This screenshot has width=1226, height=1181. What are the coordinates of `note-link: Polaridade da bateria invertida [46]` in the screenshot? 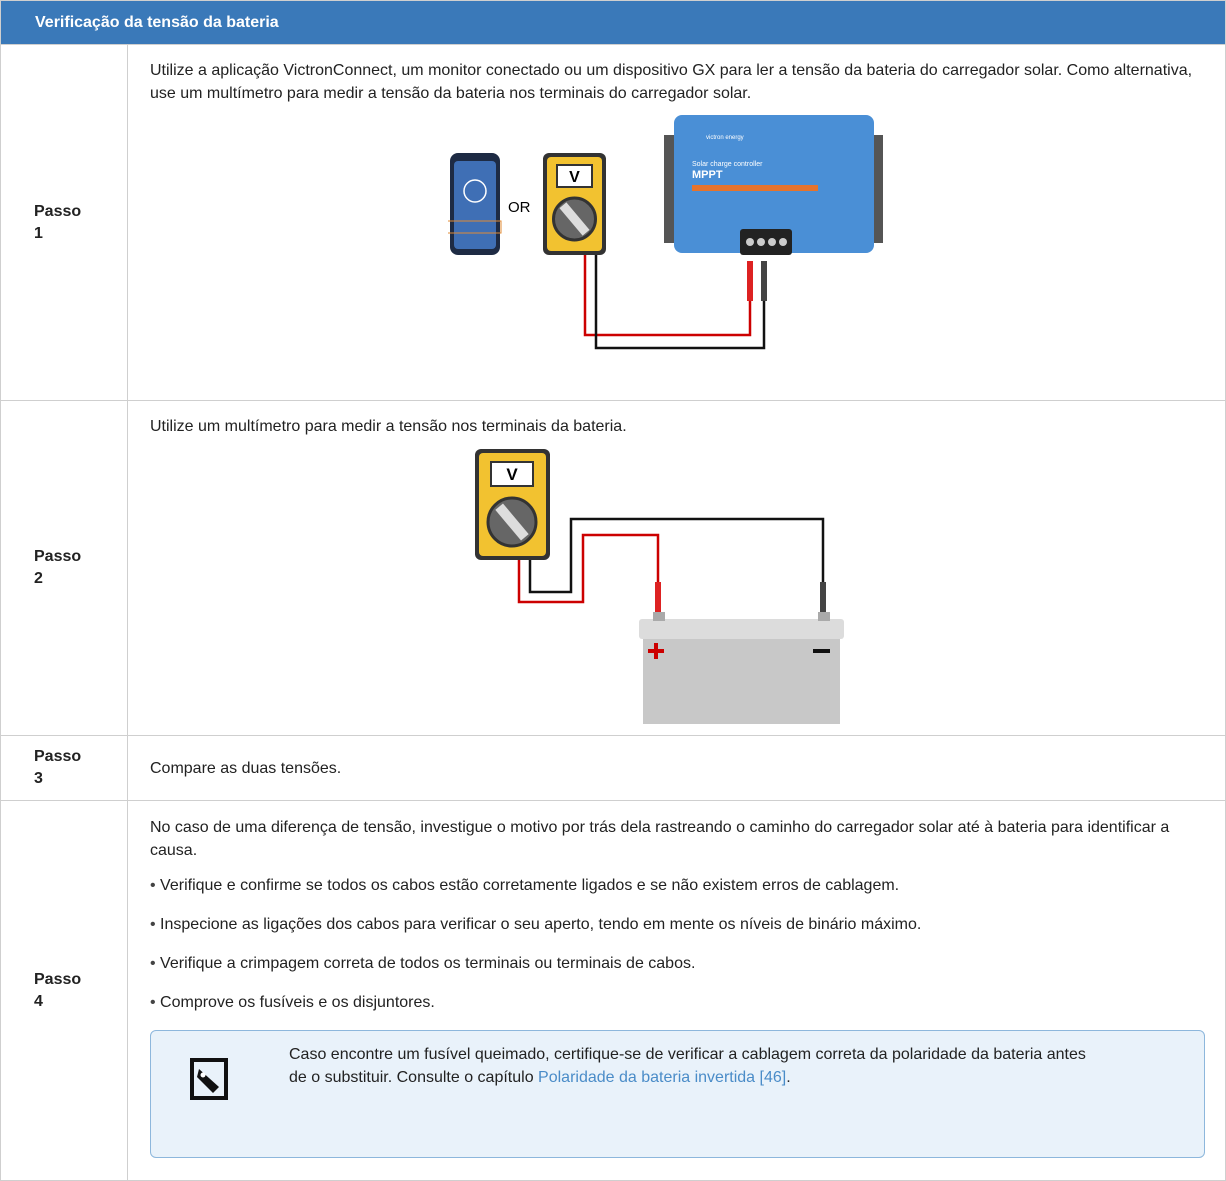 It's located at (662, 1077).